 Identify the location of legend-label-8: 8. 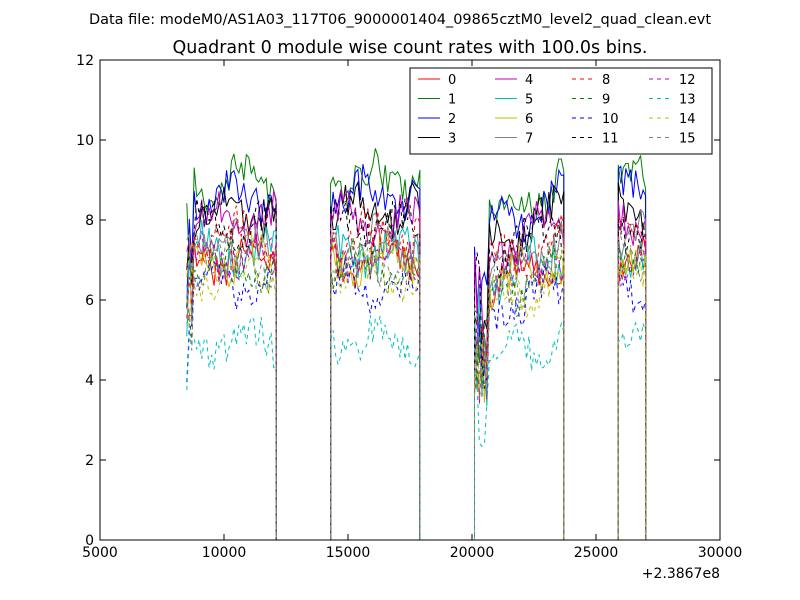
(606, 80).